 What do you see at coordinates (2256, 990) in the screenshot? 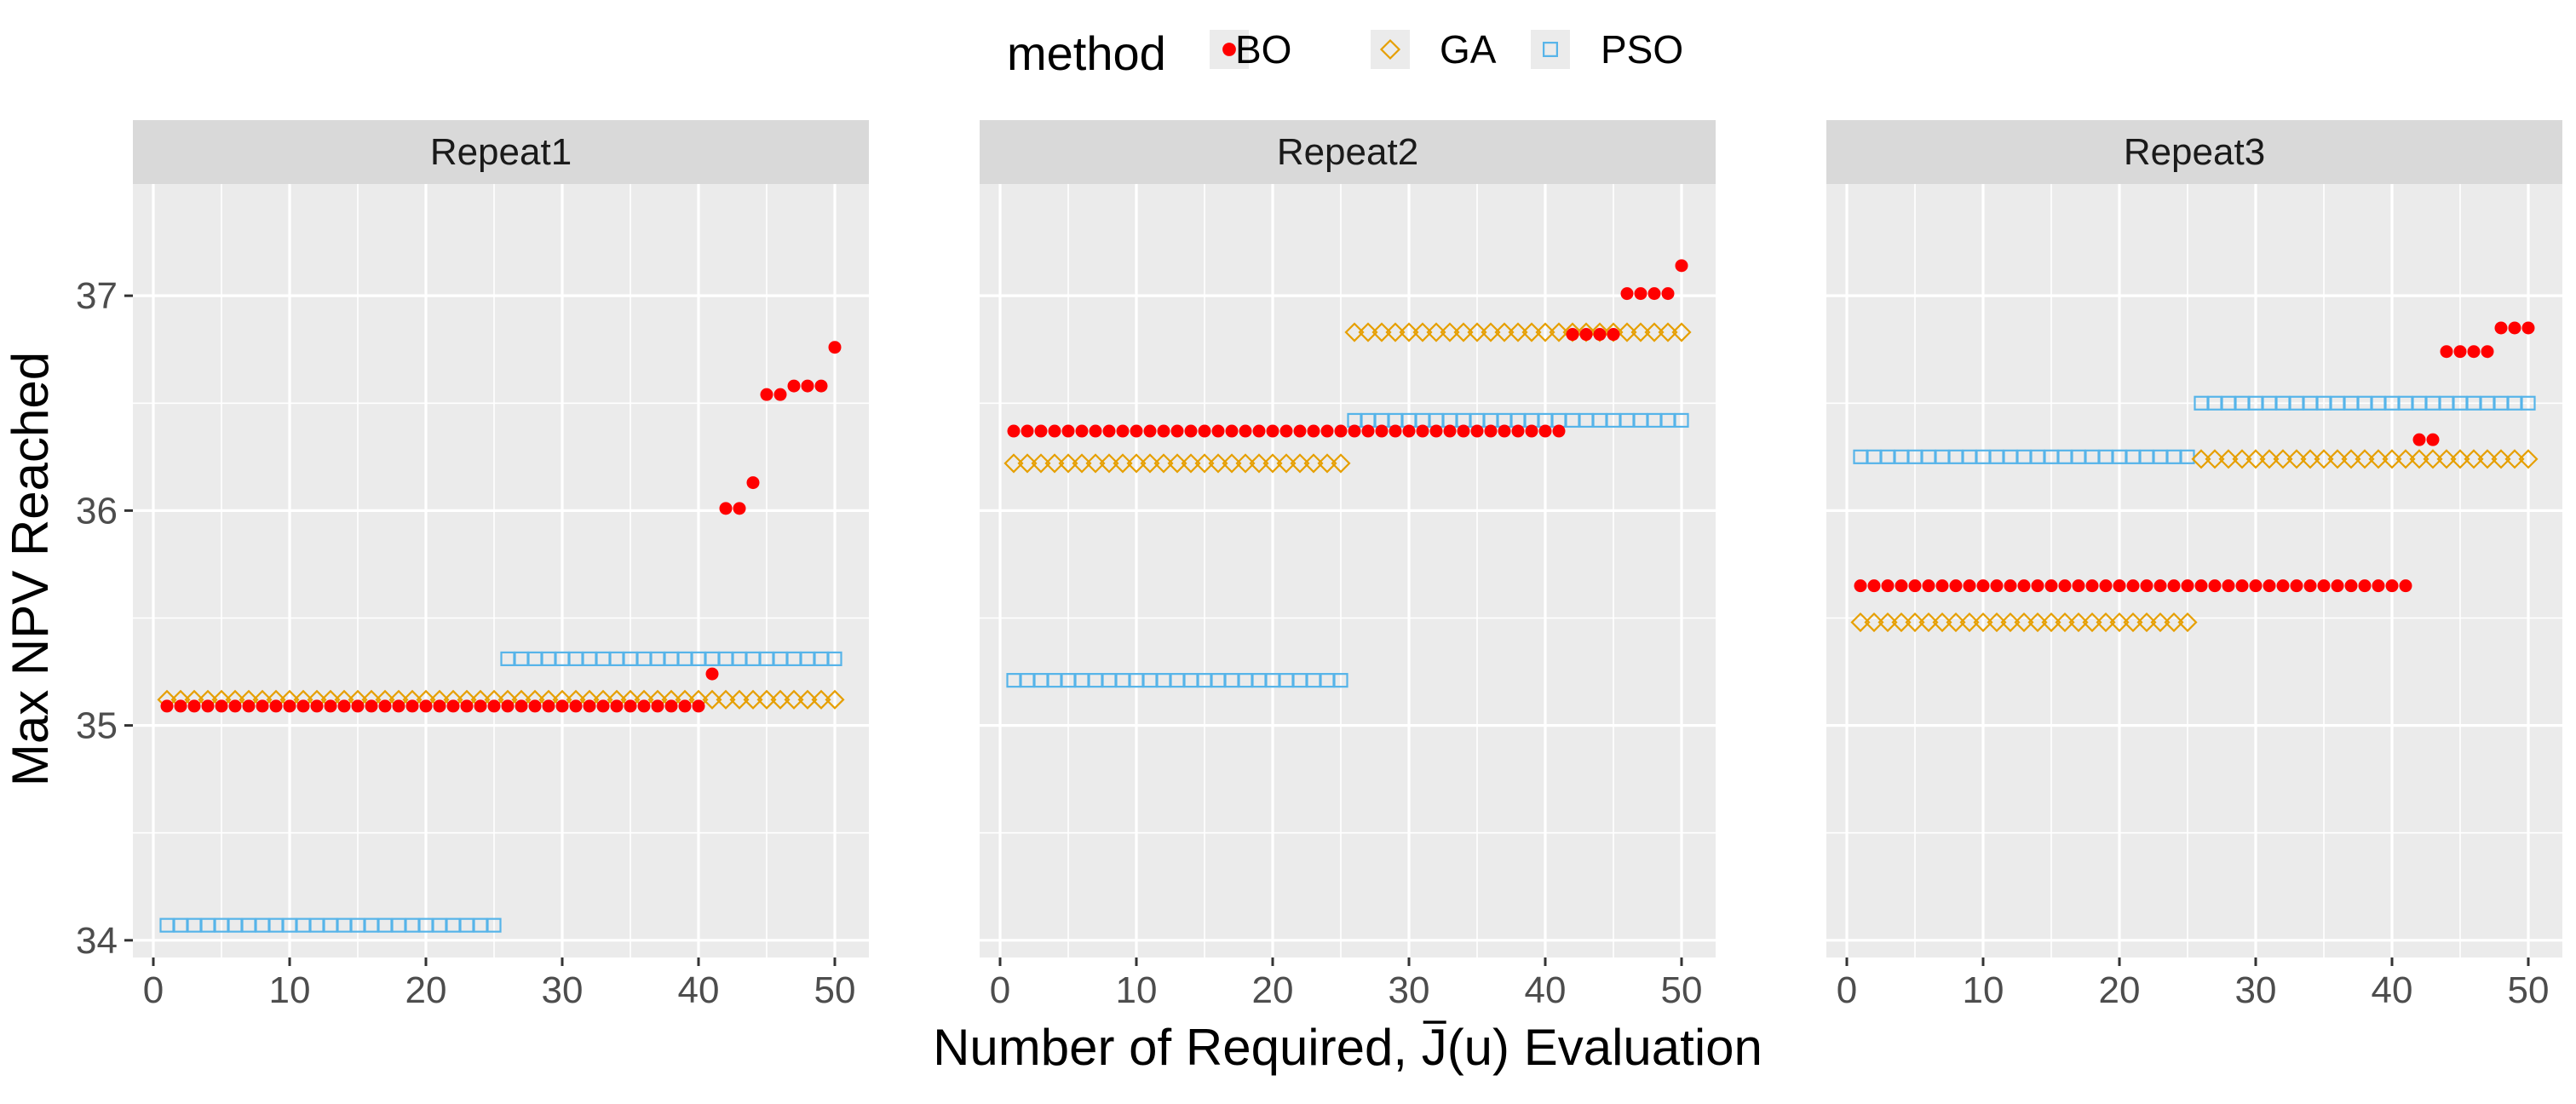
I see `x-tick-label: 30` at bounding box center [2256, 990].